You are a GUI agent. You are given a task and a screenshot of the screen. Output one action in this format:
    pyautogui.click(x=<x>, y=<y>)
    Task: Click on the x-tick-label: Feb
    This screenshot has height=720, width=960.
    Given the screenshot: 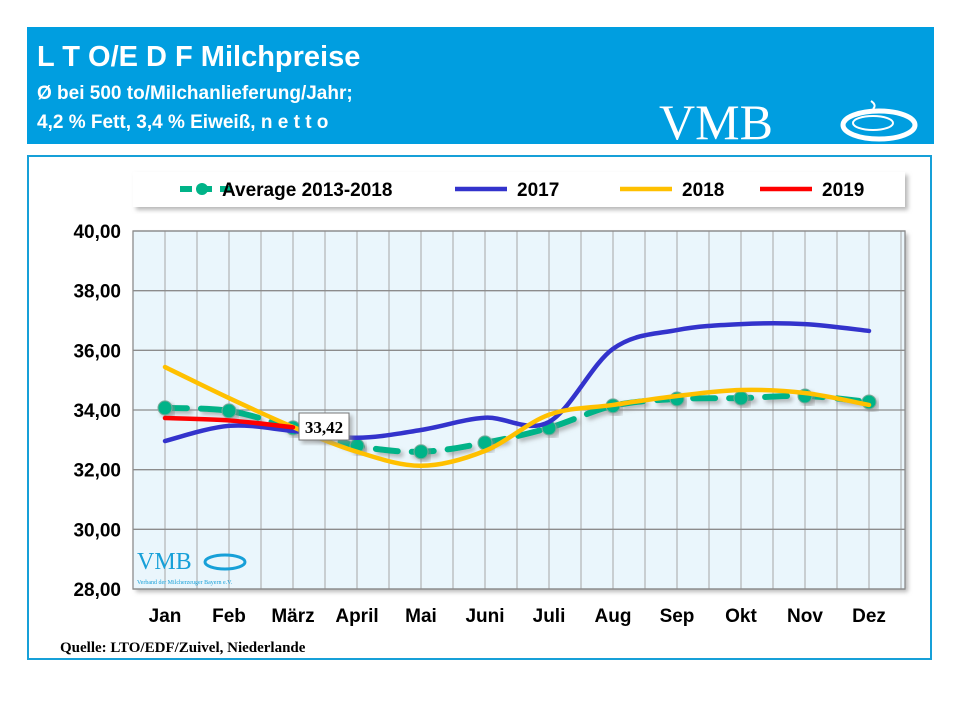 What is the action you would take?
    pyautogui.click(x=229, y=616)
    